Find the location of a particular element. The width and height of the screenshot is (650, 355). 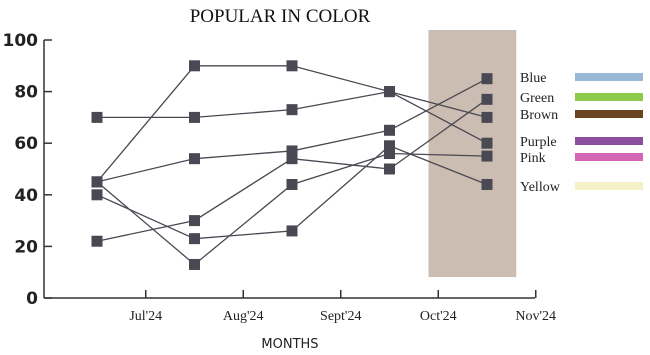

legend-label-blue: Blue is located at coordinates (533, 78).